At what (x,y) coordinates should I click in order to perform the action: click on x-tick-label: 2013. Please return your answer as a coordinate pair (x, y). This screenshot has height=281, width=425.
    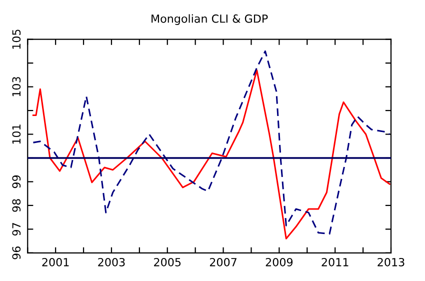
    Looking at the image, I should click on (391, 262).